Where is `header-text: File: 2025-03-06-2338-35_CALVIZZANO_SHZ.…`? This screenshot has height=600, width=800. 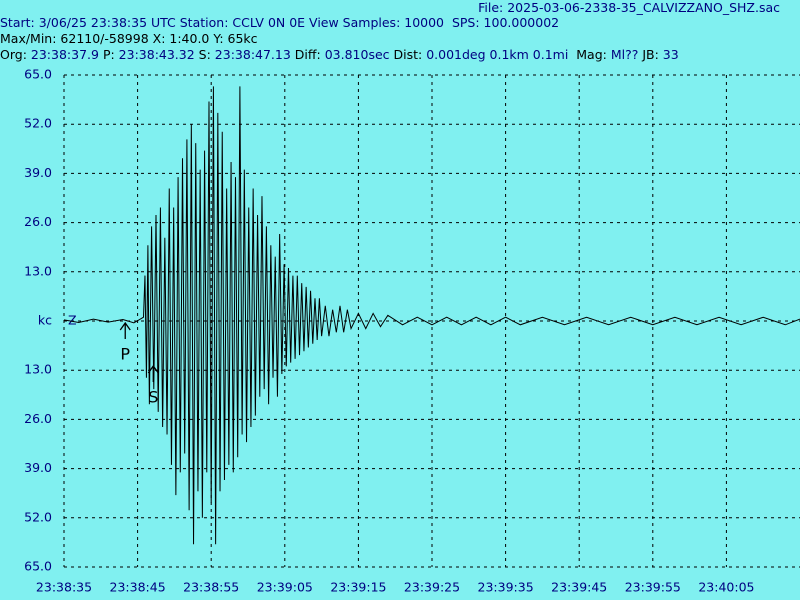 header-text: File: 2025-03-06-2338-35_CALVIZZANO_SHZ.… is located at coordinates (629, 7).